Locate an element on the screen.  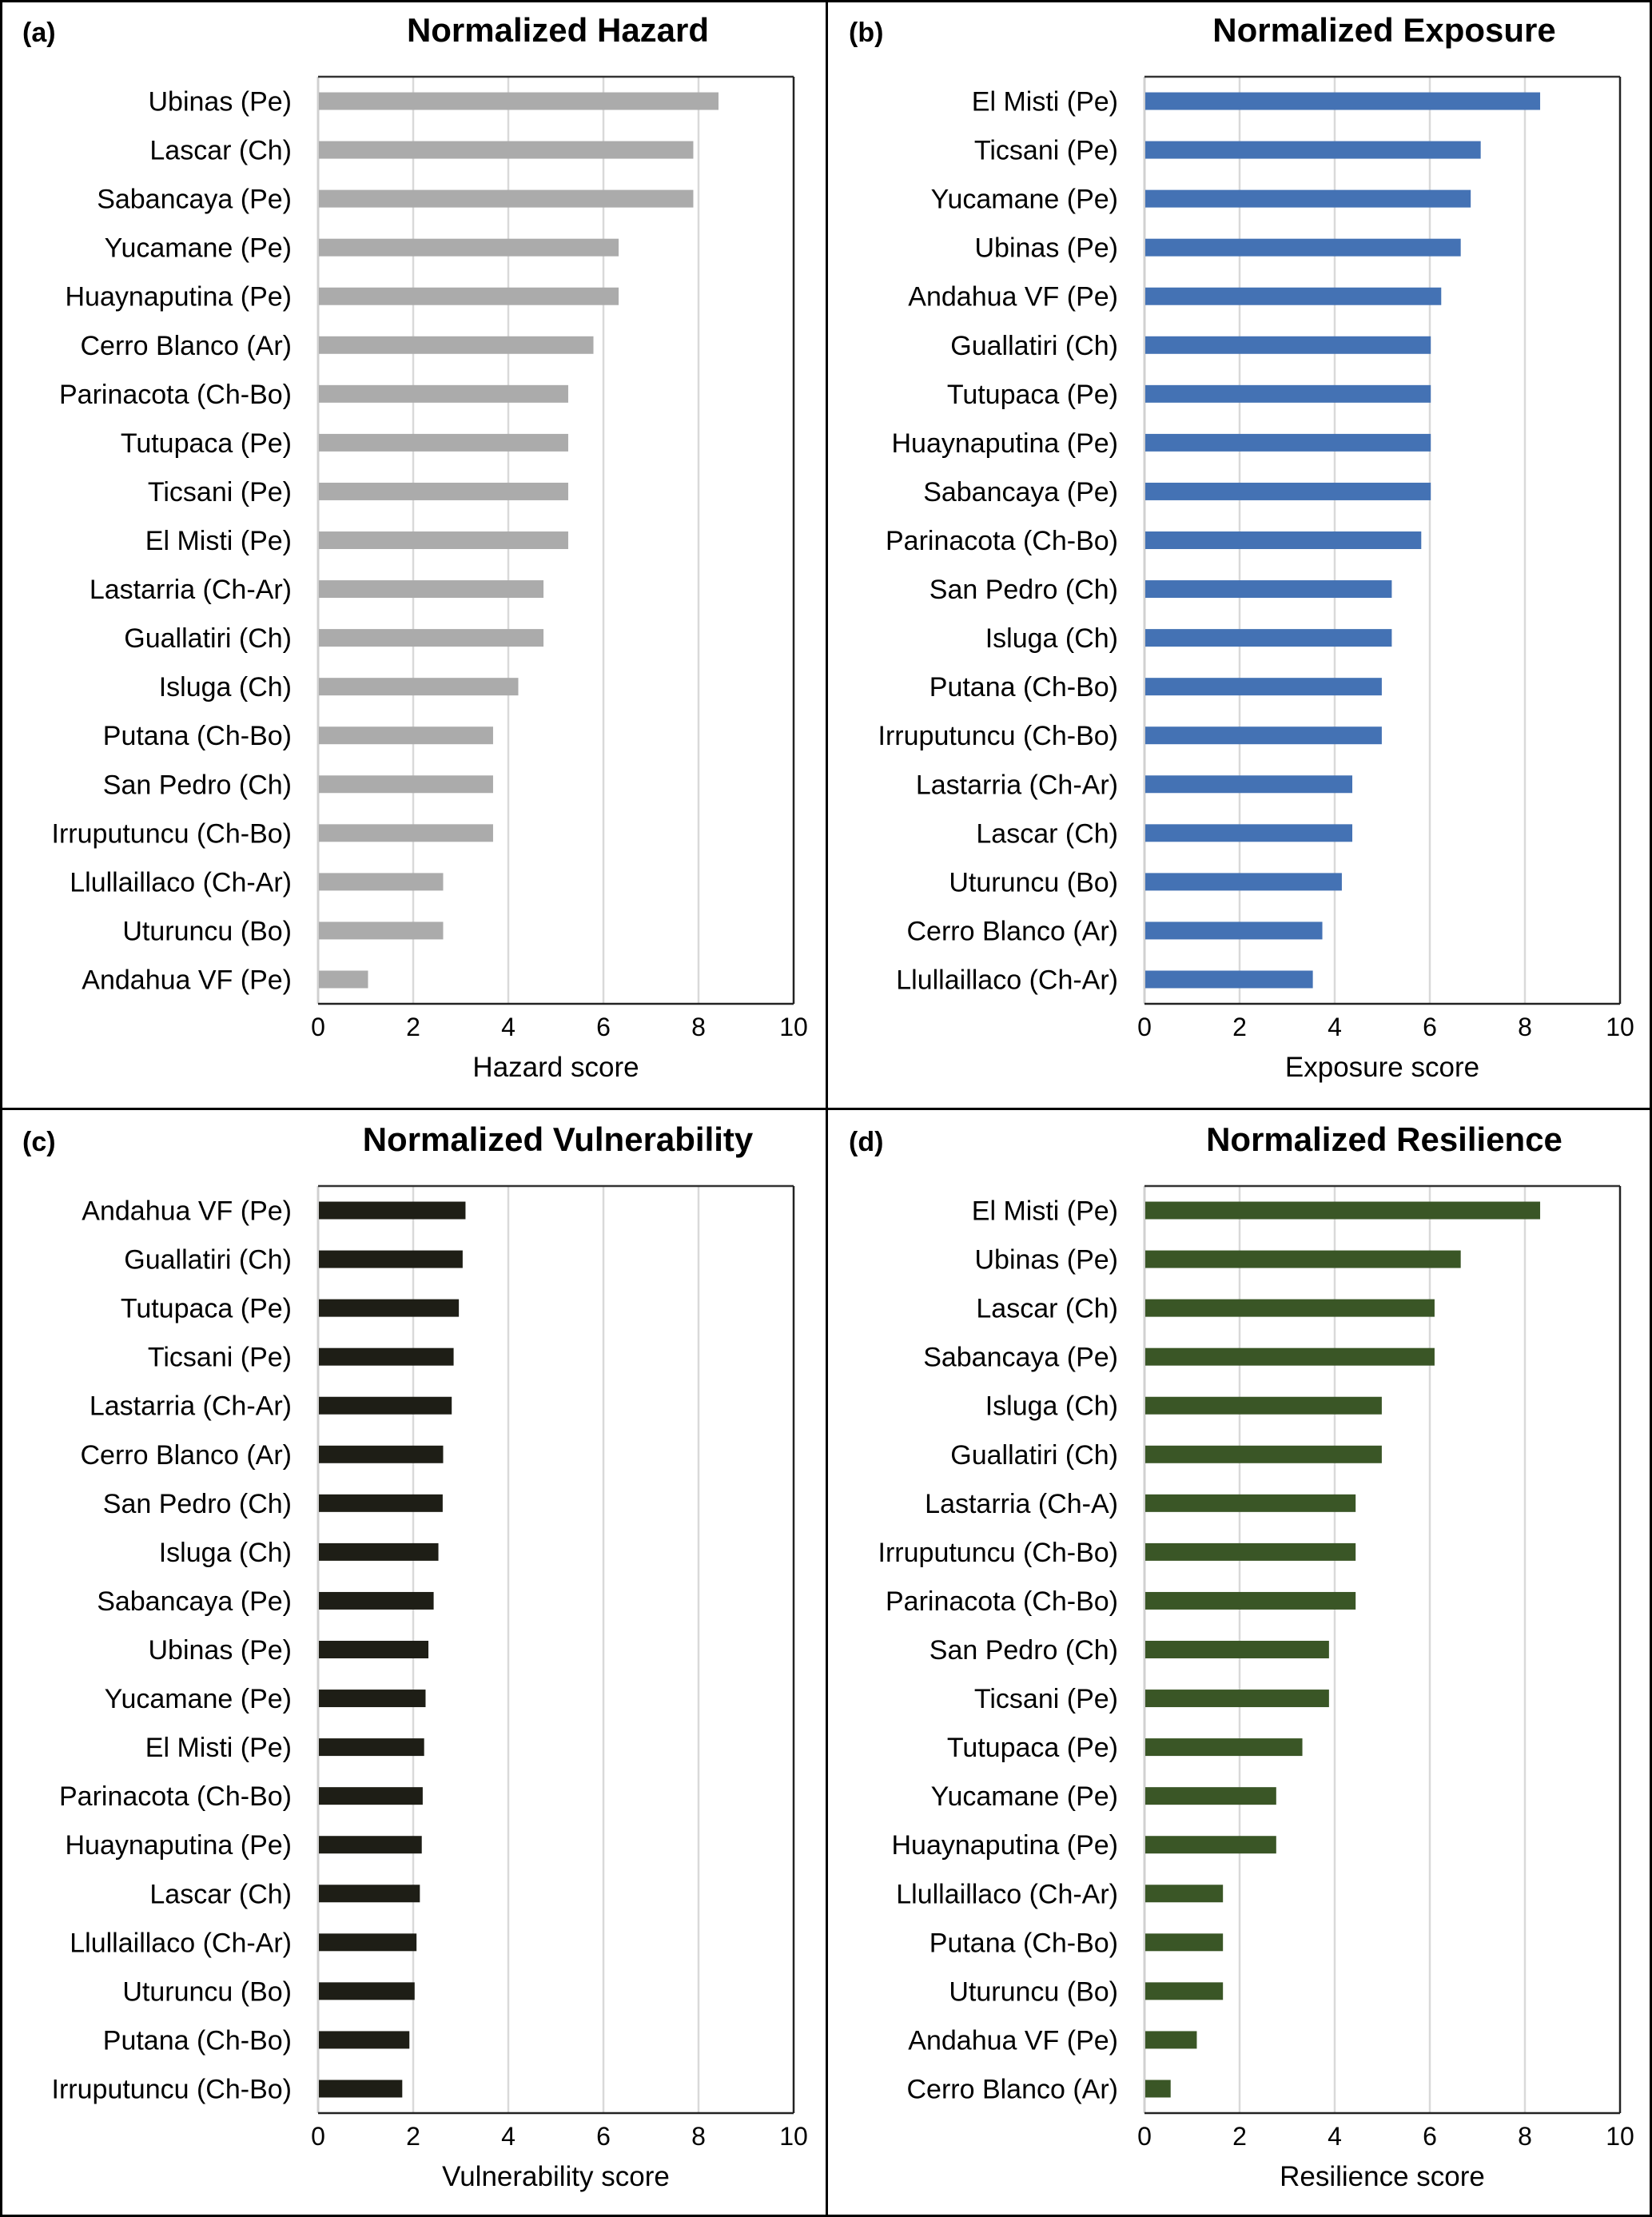
x-tick-label: 0 is located at coordinates (1144, 2136).